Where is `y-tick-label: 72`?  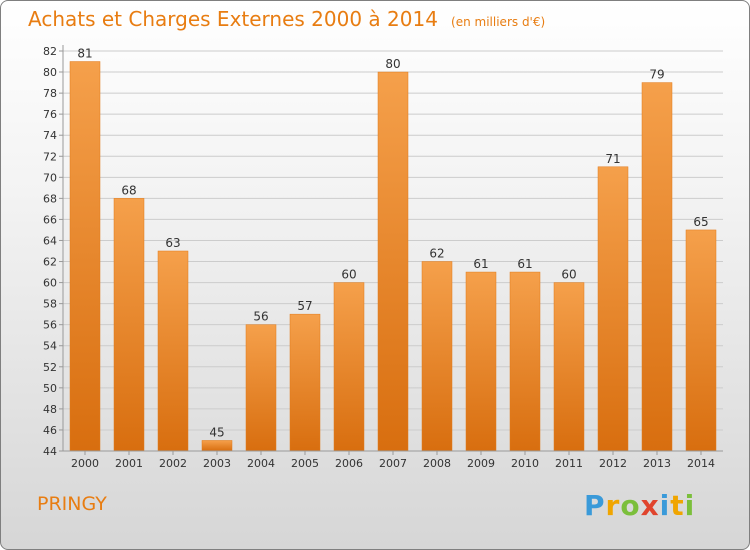
y-tick-label: 72 is located at coordinates (50, 156).